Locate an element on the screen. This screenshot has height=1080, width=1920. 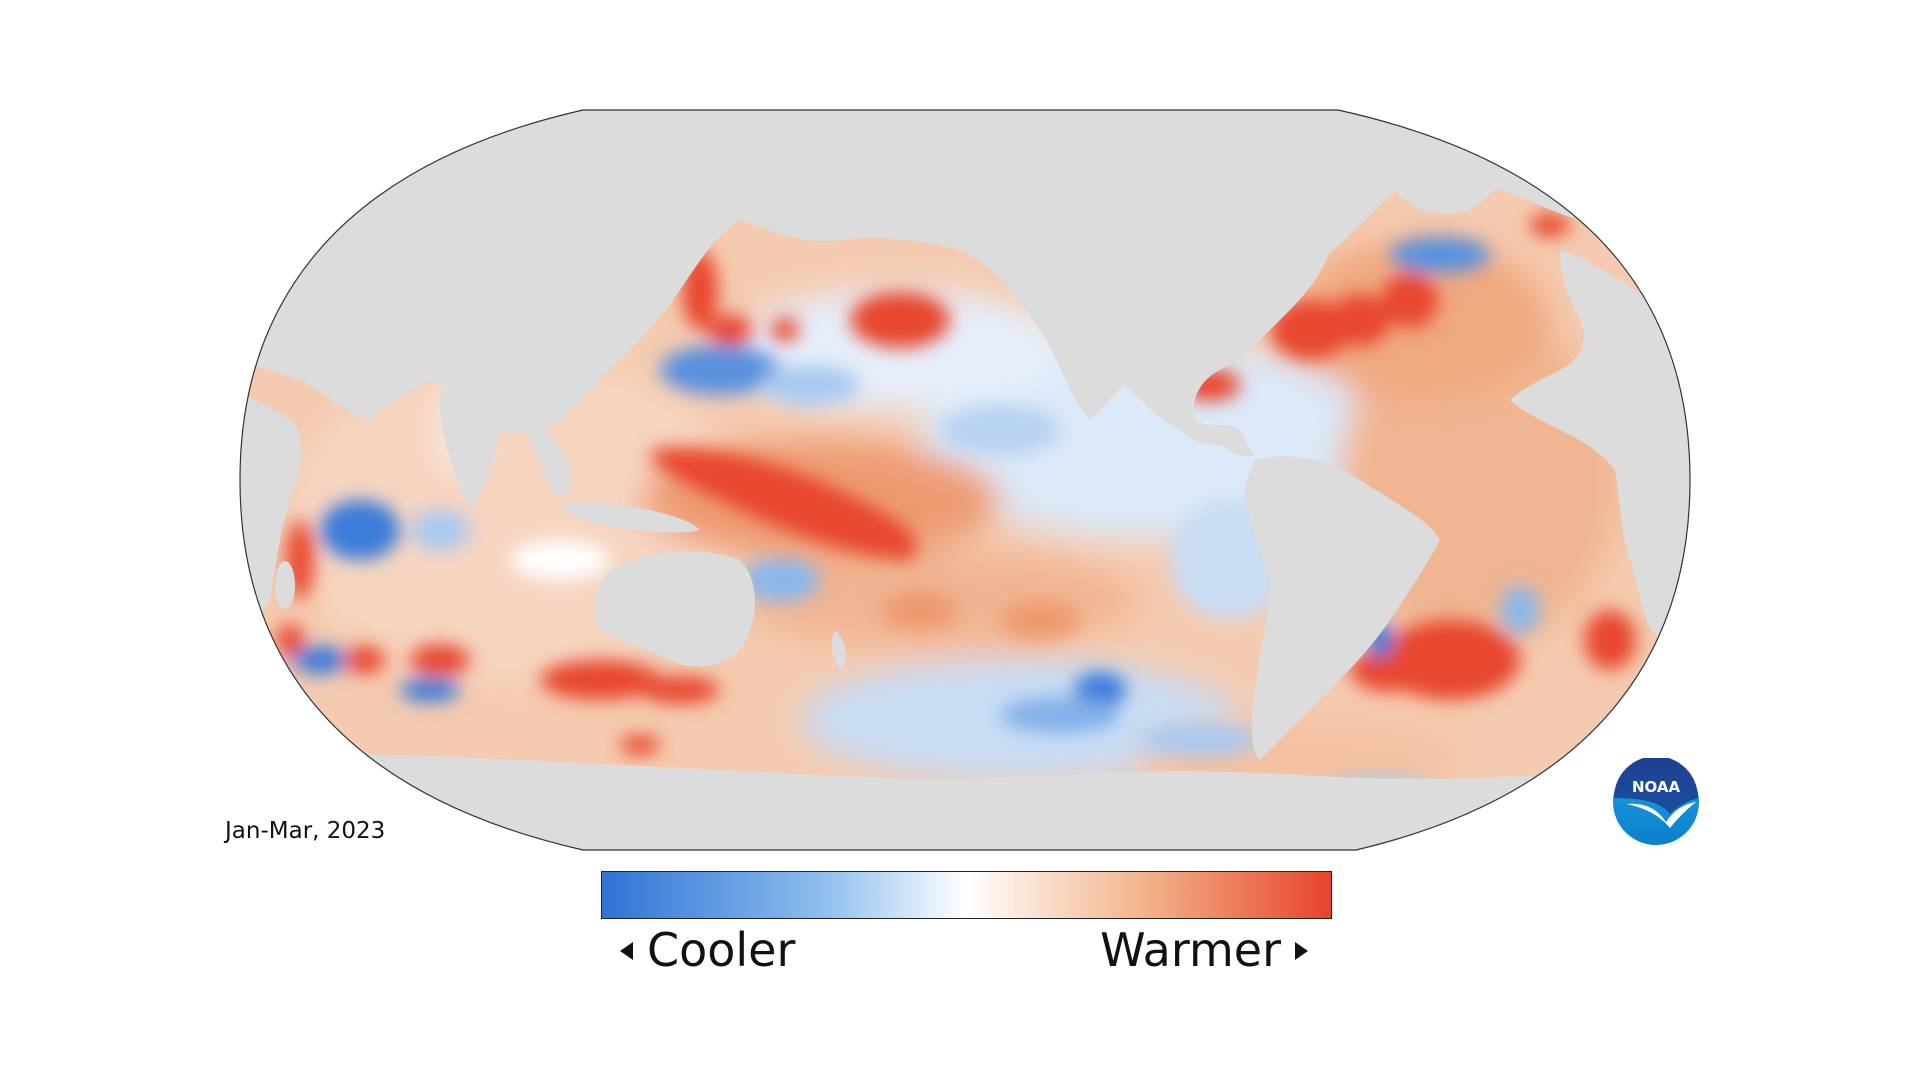
legend-low-text: Cooler is located at coordinates (721, 950).